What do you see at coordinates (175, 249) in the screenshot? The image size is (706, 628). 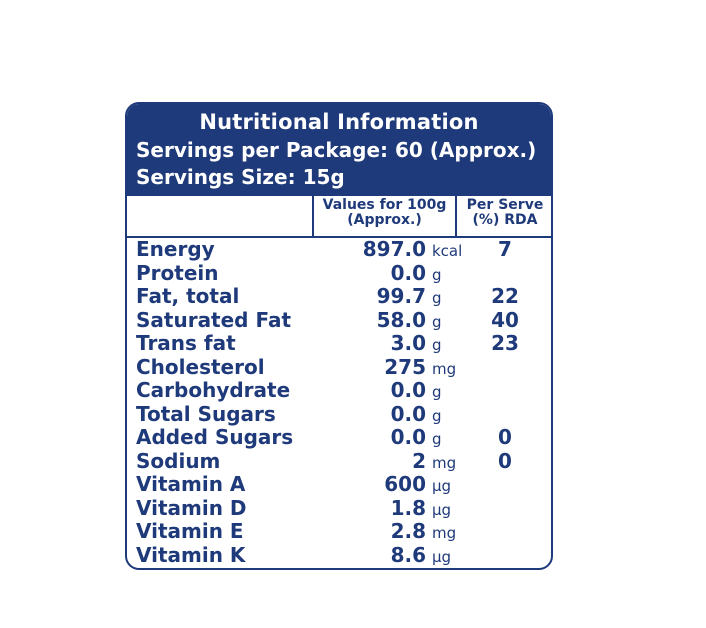 I see `nutrient-name: Energy` at bounding box center [175, 249].